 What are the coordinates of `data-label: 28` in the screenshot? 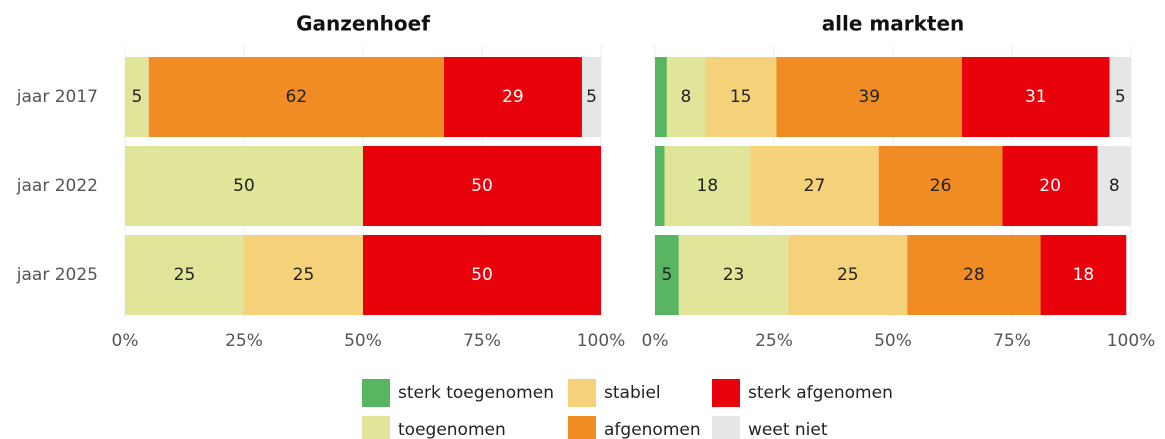 It's located at (974, 275).